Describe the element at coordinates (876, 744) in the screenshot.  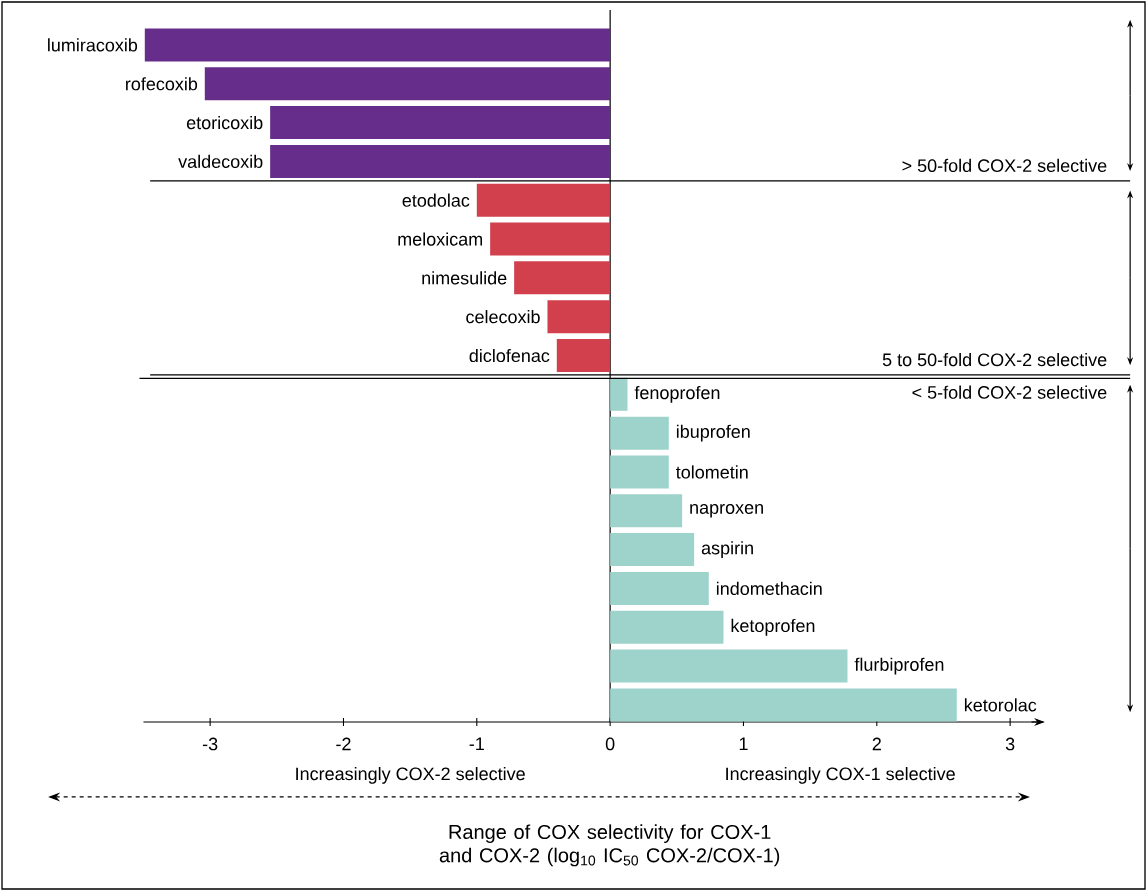
I see `x-tick-label: 2` at that location.